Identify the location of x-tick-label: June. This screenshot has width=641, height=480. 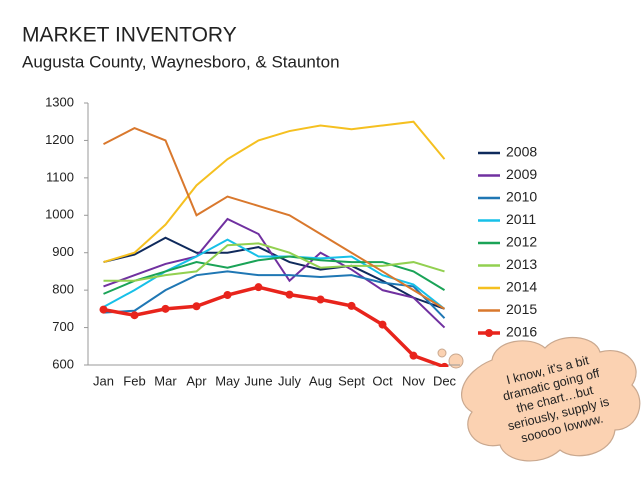
(258, 380).